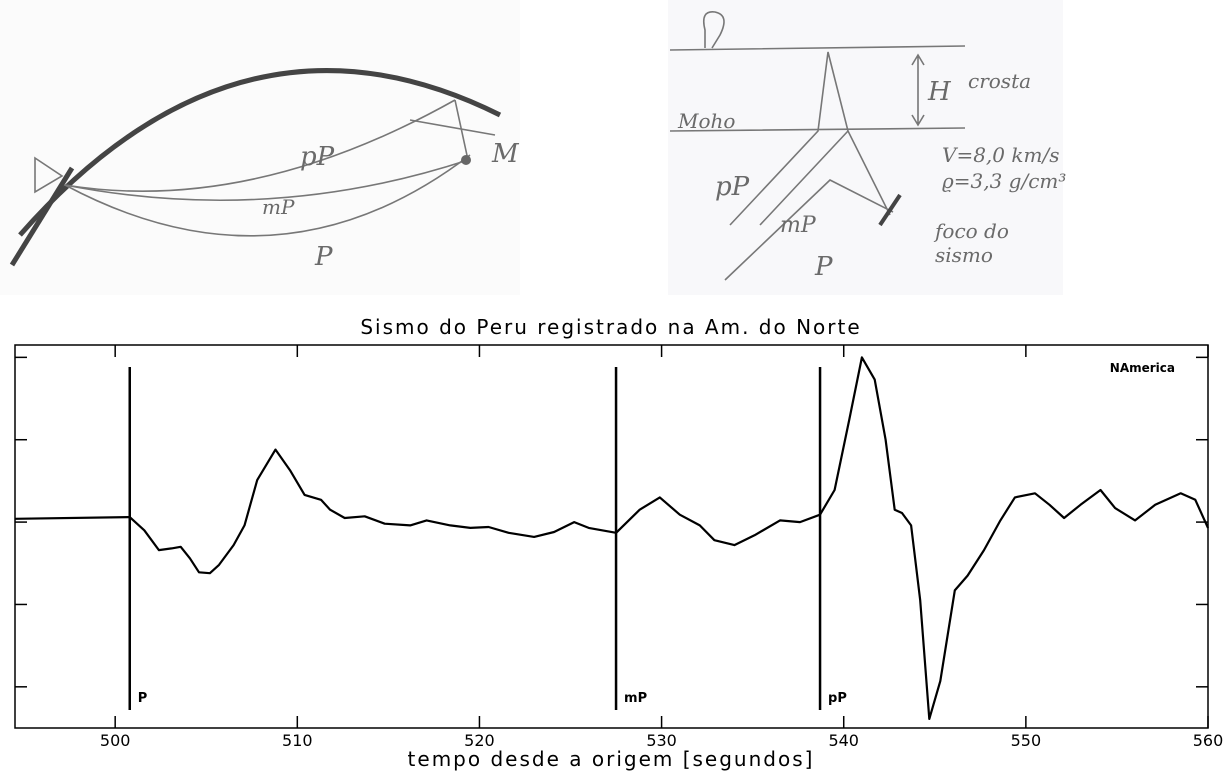  I want to click on label: M, so click(505, 154).